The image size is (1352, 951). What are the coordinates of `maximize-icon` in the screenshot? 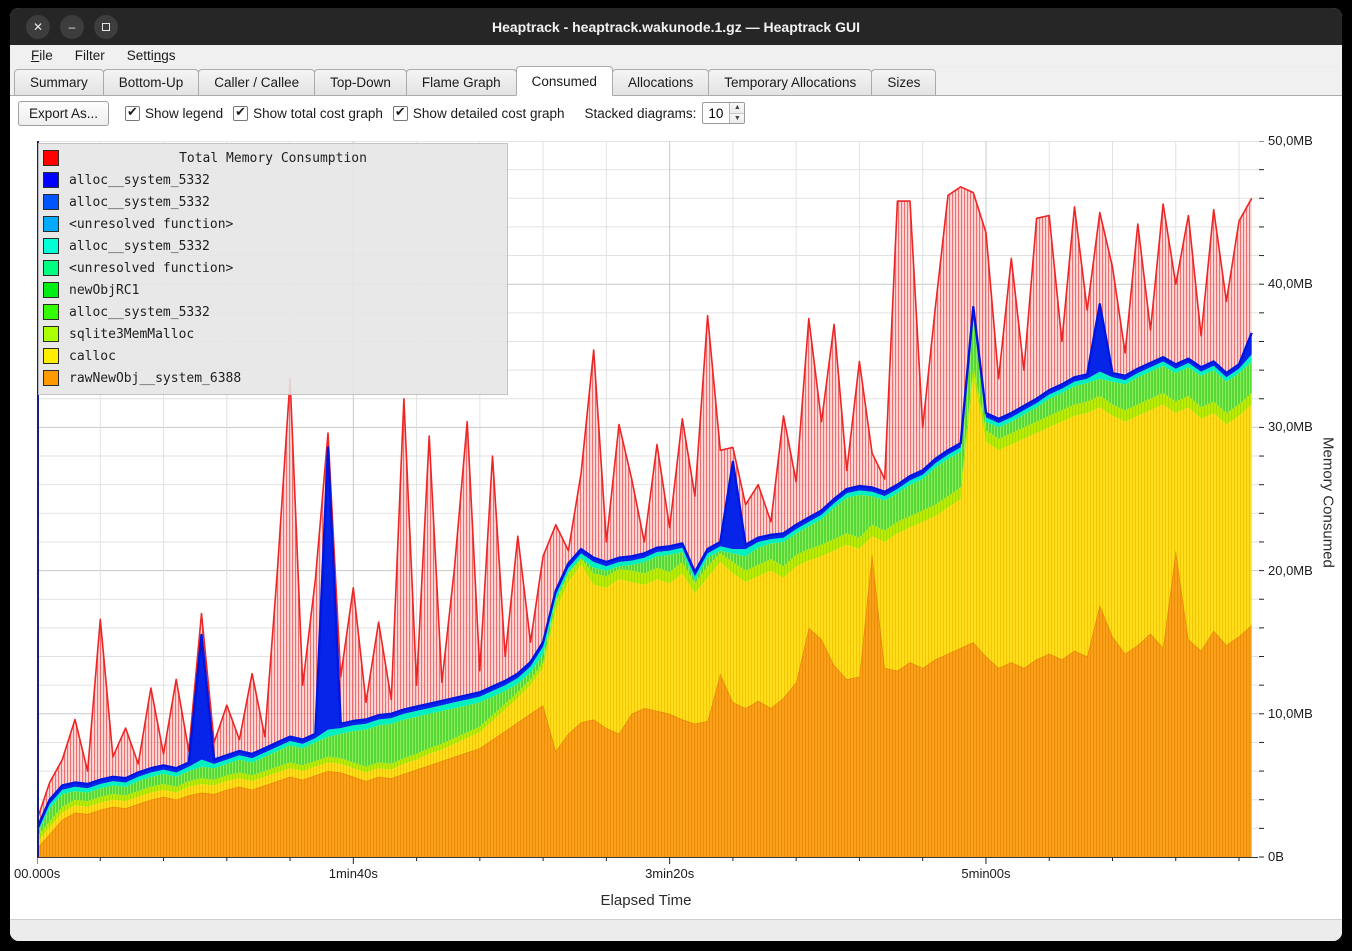 It's located at (106, 26).